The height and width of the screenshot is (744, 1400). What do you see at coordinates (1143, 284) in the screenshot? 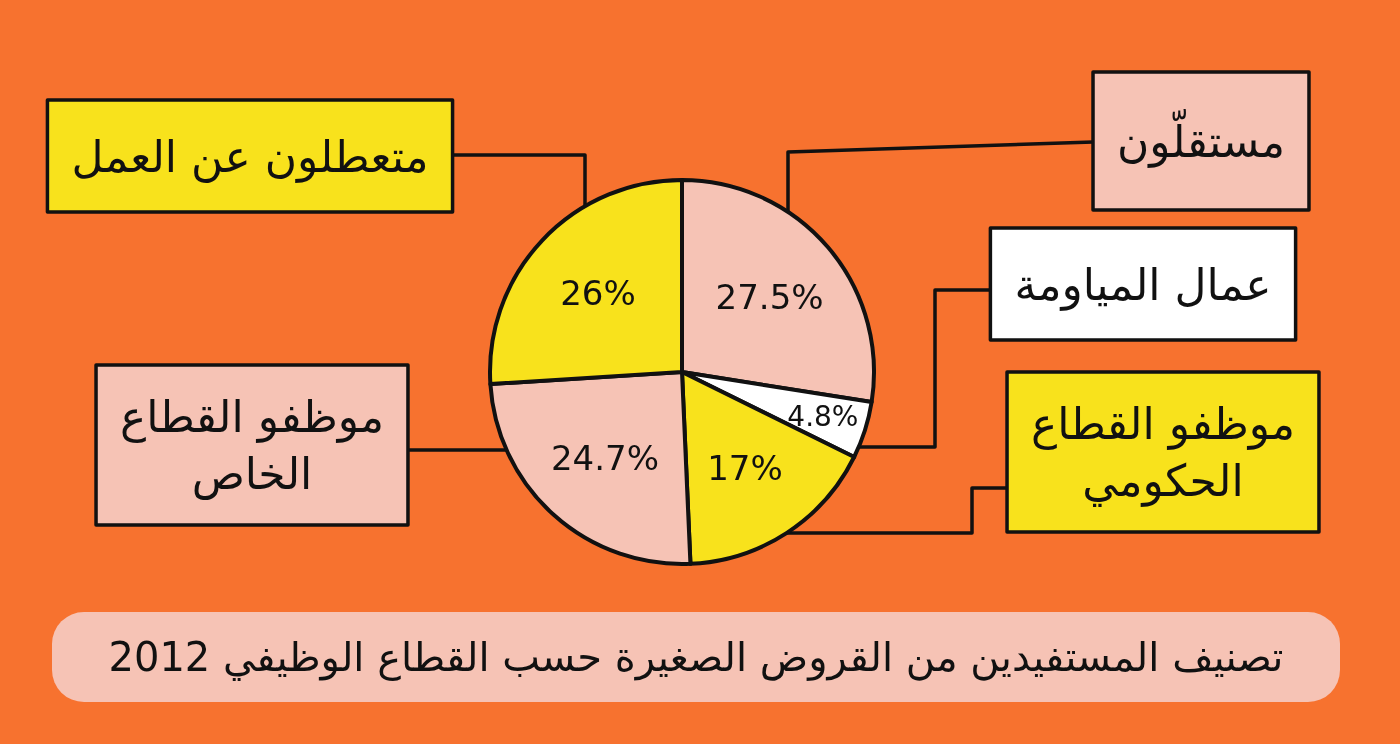
I see `slice-label: عمال المياومة` at bounding box center [1143, 284].